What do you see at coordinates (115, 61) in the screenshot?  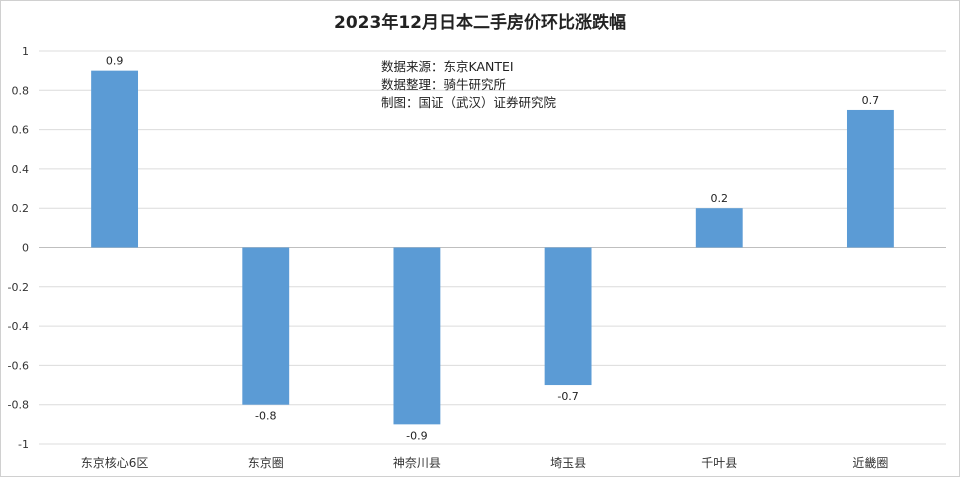 I see `data-label: 0.9` at bounding box center [115, 61].